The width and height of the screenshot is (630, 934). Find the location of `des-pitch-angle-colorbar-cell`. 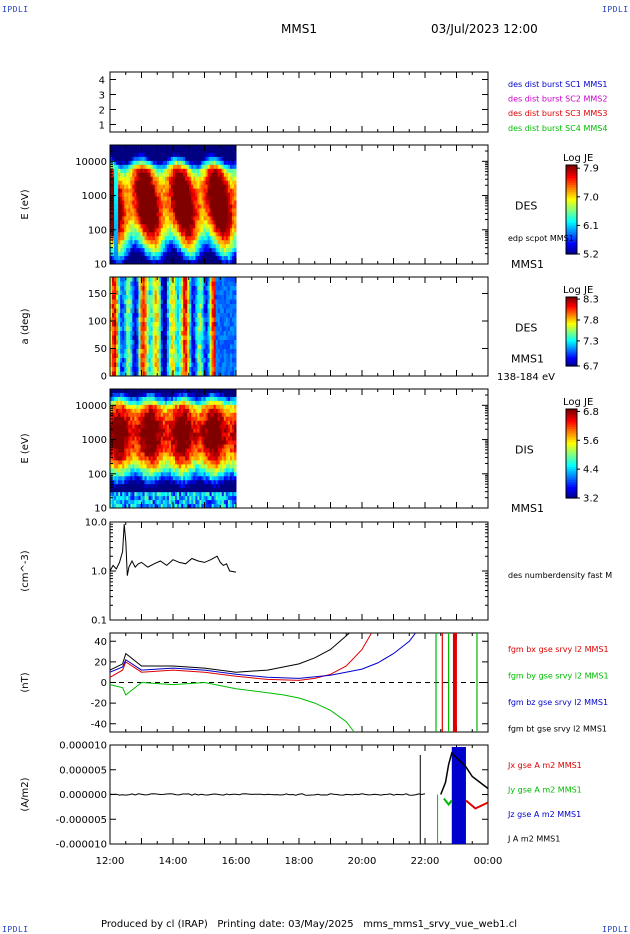

des-pitch-angle-colorbar-cell is located at coordinates (571, 319).